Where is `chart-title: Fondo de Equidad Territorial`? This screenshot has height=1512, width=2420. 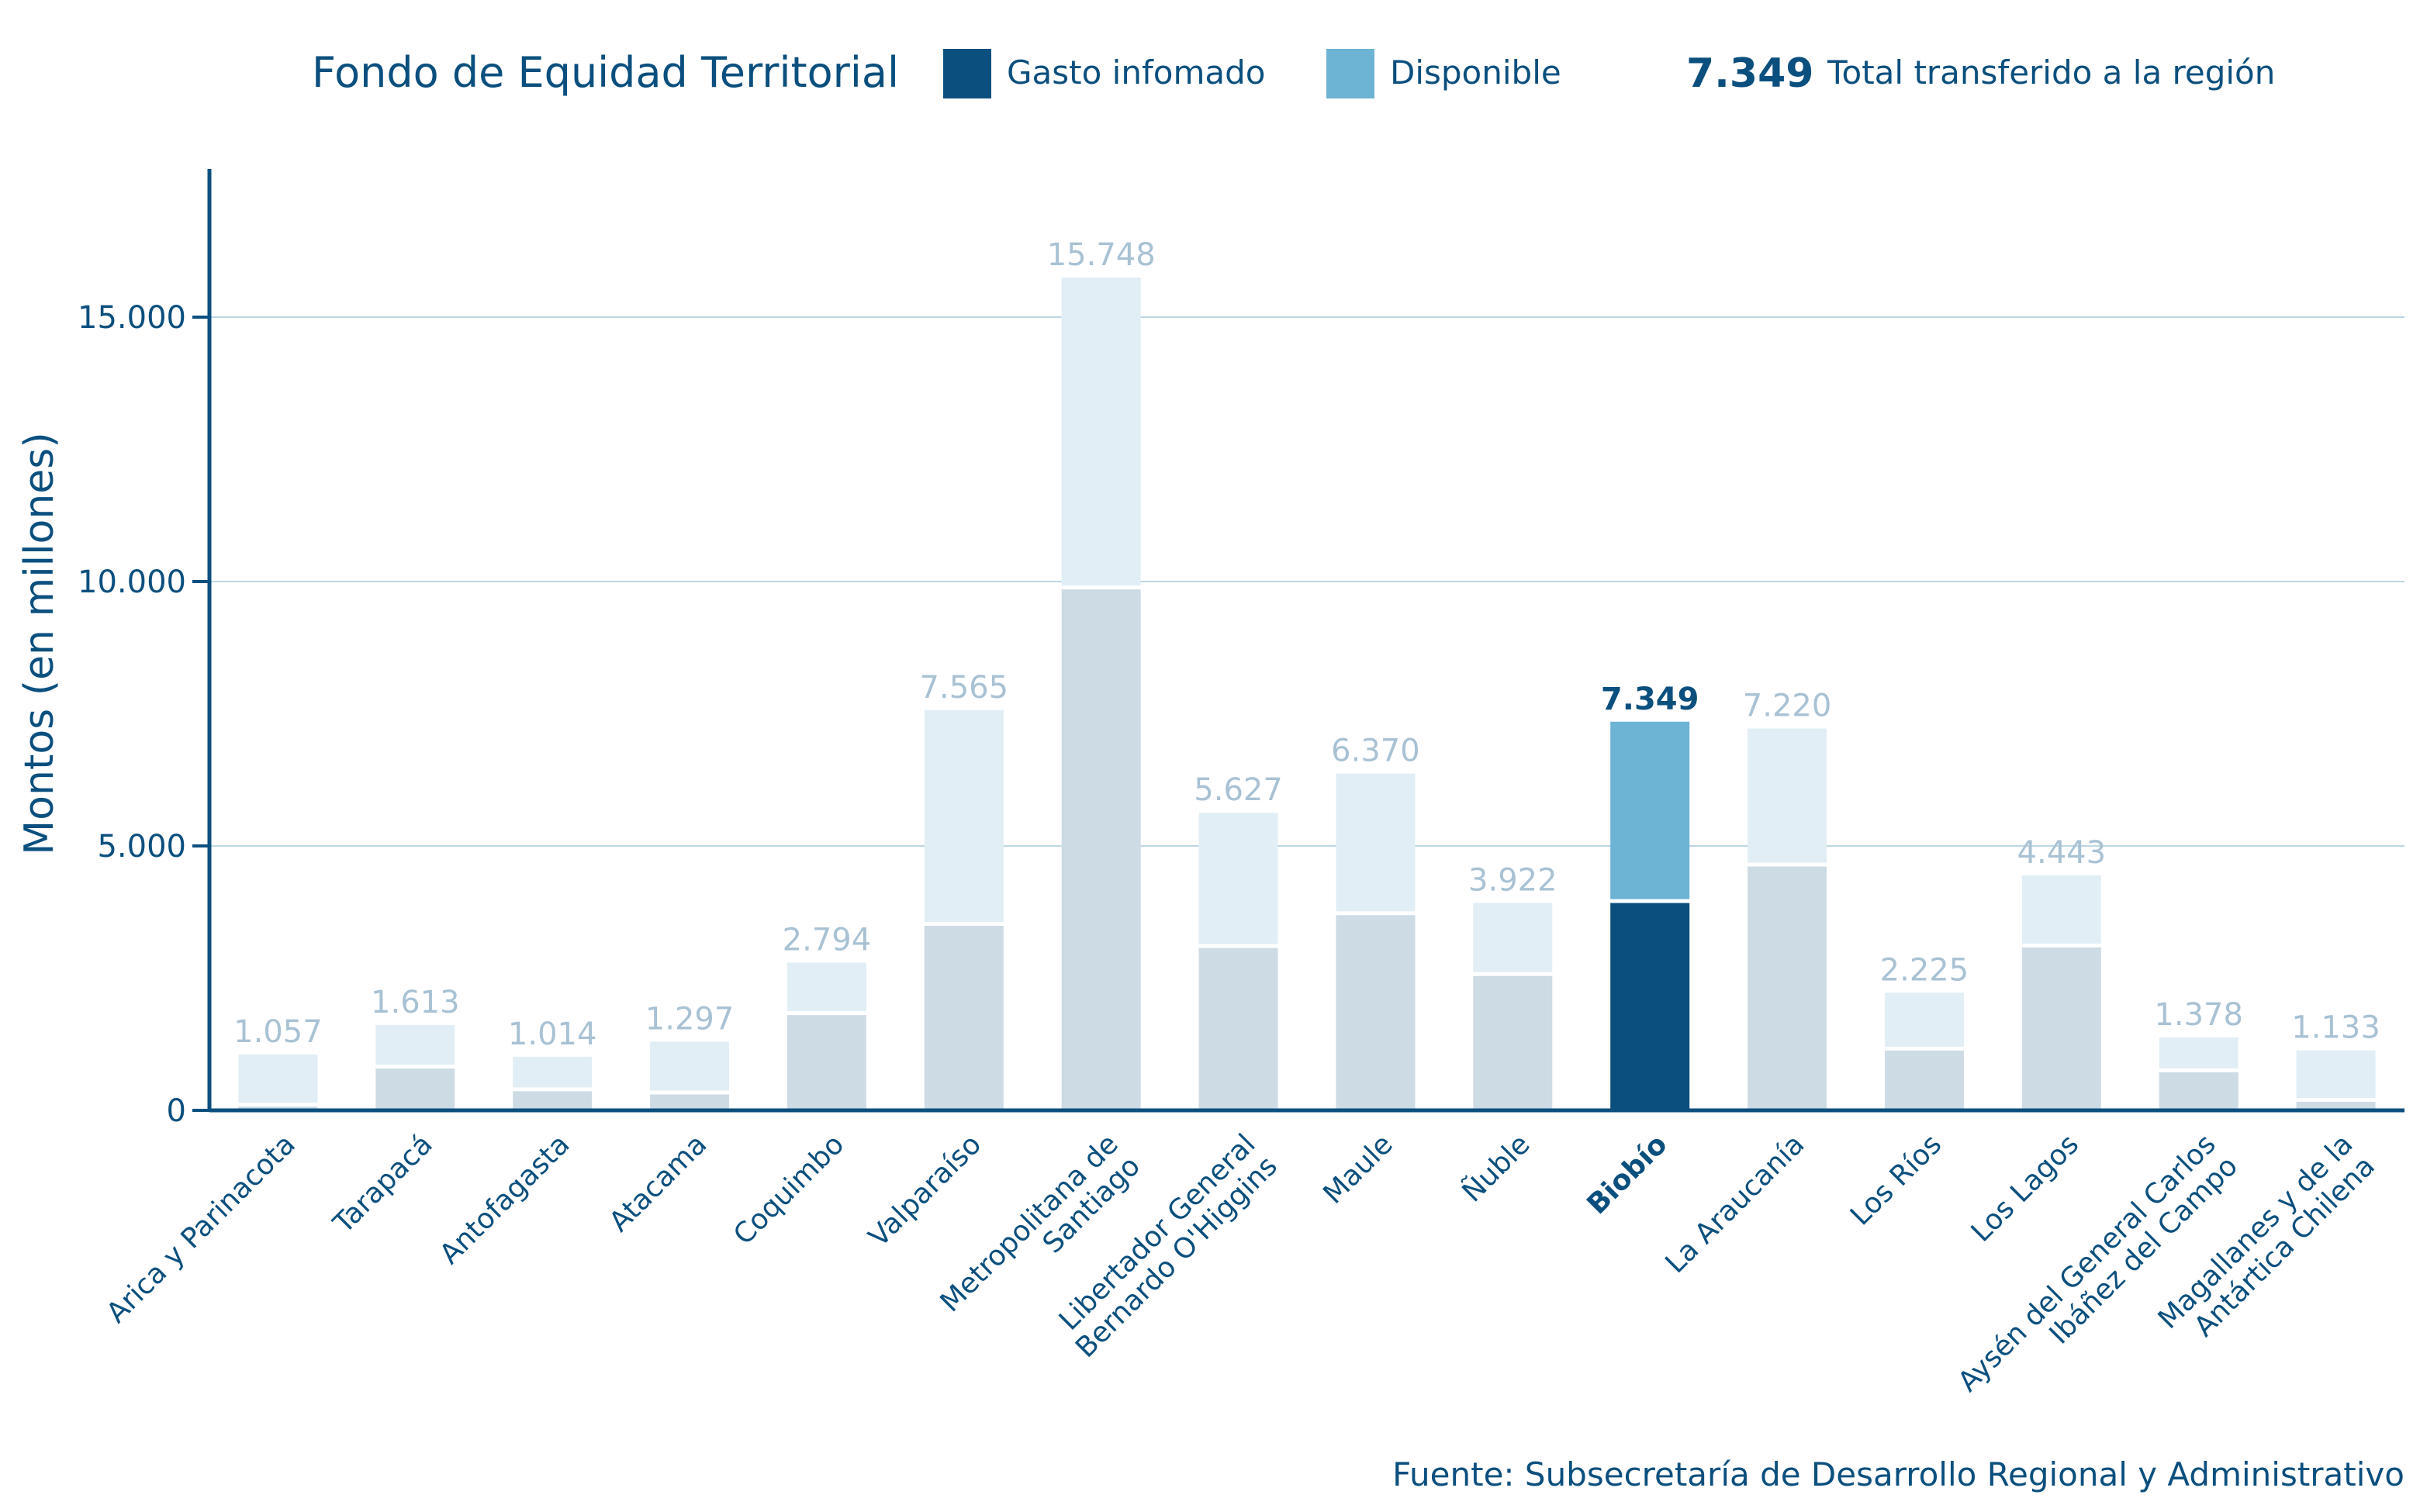
chart-title: Fondo de Equidad Territorial is located at coordinates (605, 72).